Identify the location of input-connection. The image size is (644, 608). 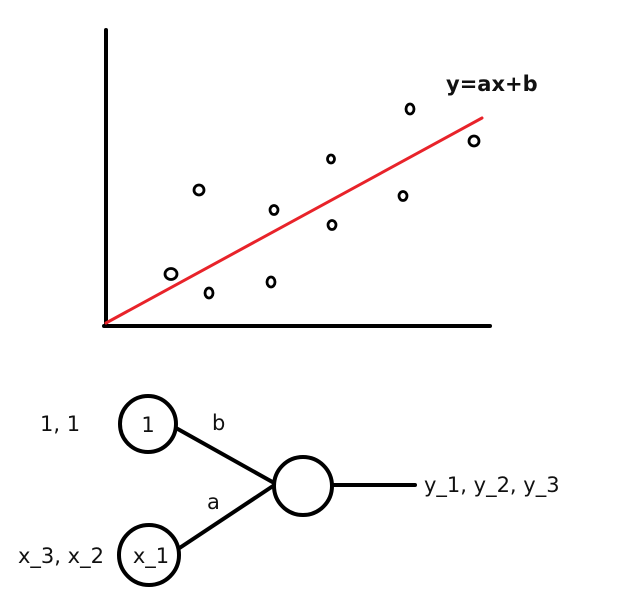
(227, 516).